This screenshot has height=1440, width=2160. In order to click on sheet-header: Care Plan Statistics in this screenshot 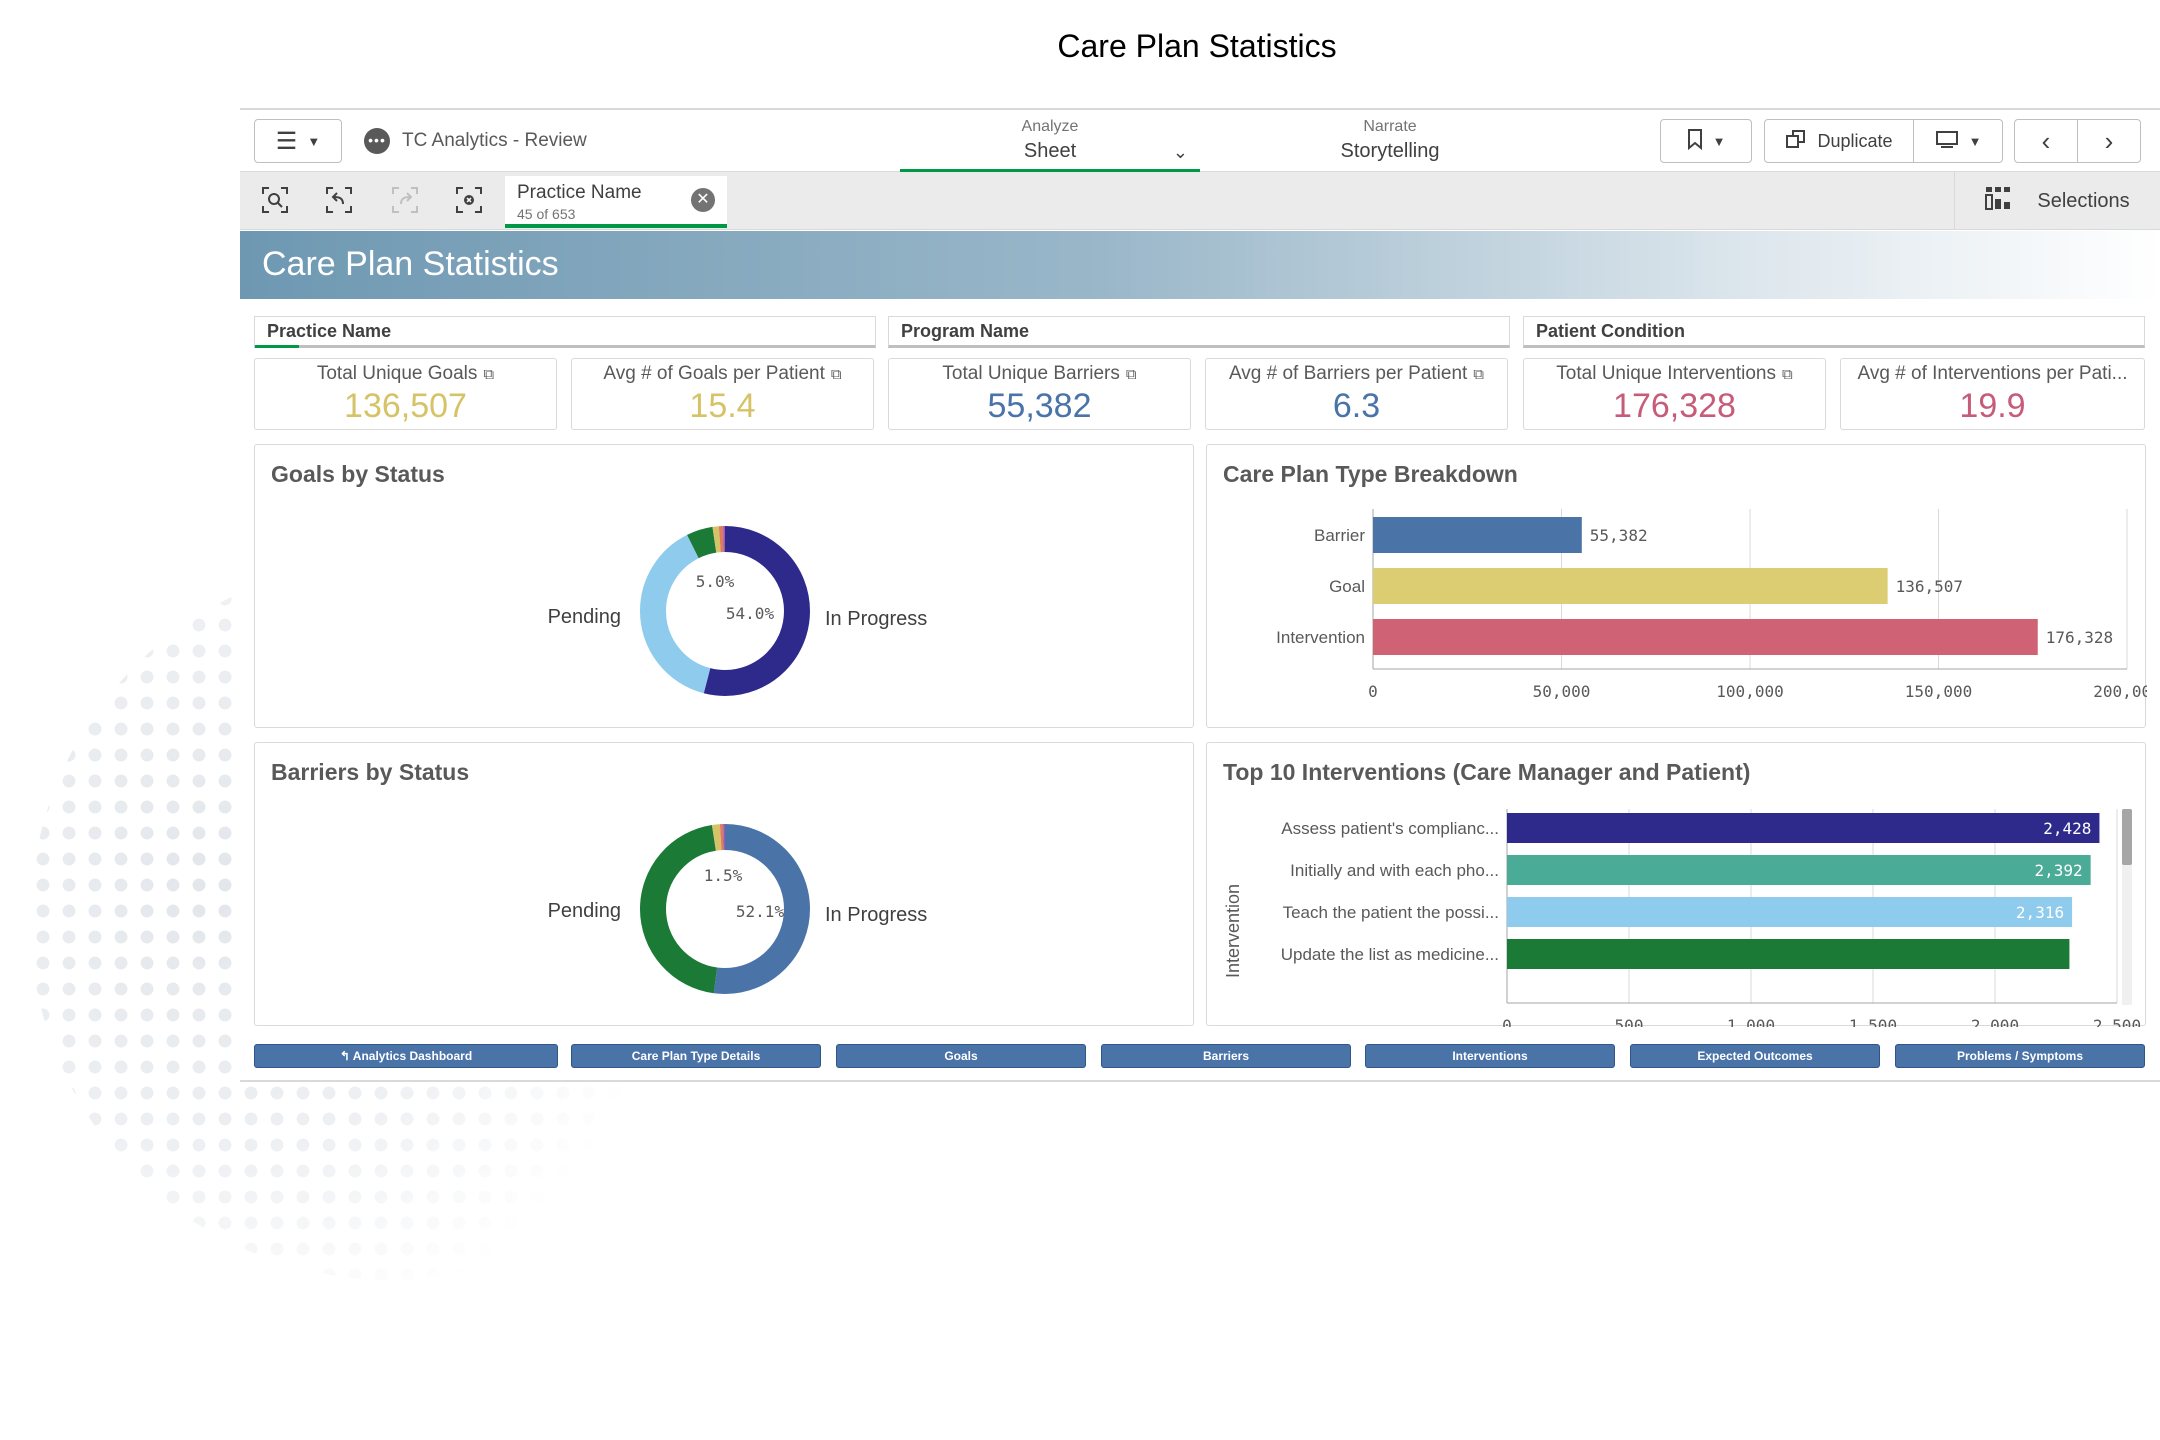, I will do `click(1200, 265)`.